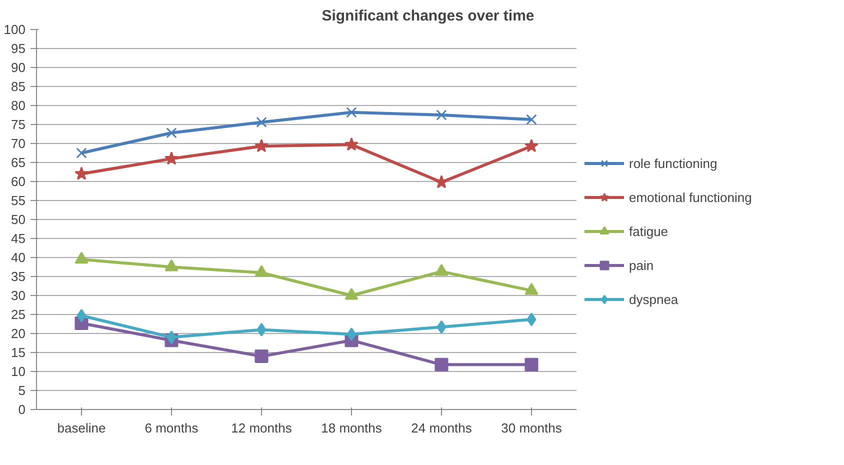 The image size is (844, 465). Describe the element at coordinates (653, 299) in the screenshot. I see `legend-label: dyspnea` at that location.